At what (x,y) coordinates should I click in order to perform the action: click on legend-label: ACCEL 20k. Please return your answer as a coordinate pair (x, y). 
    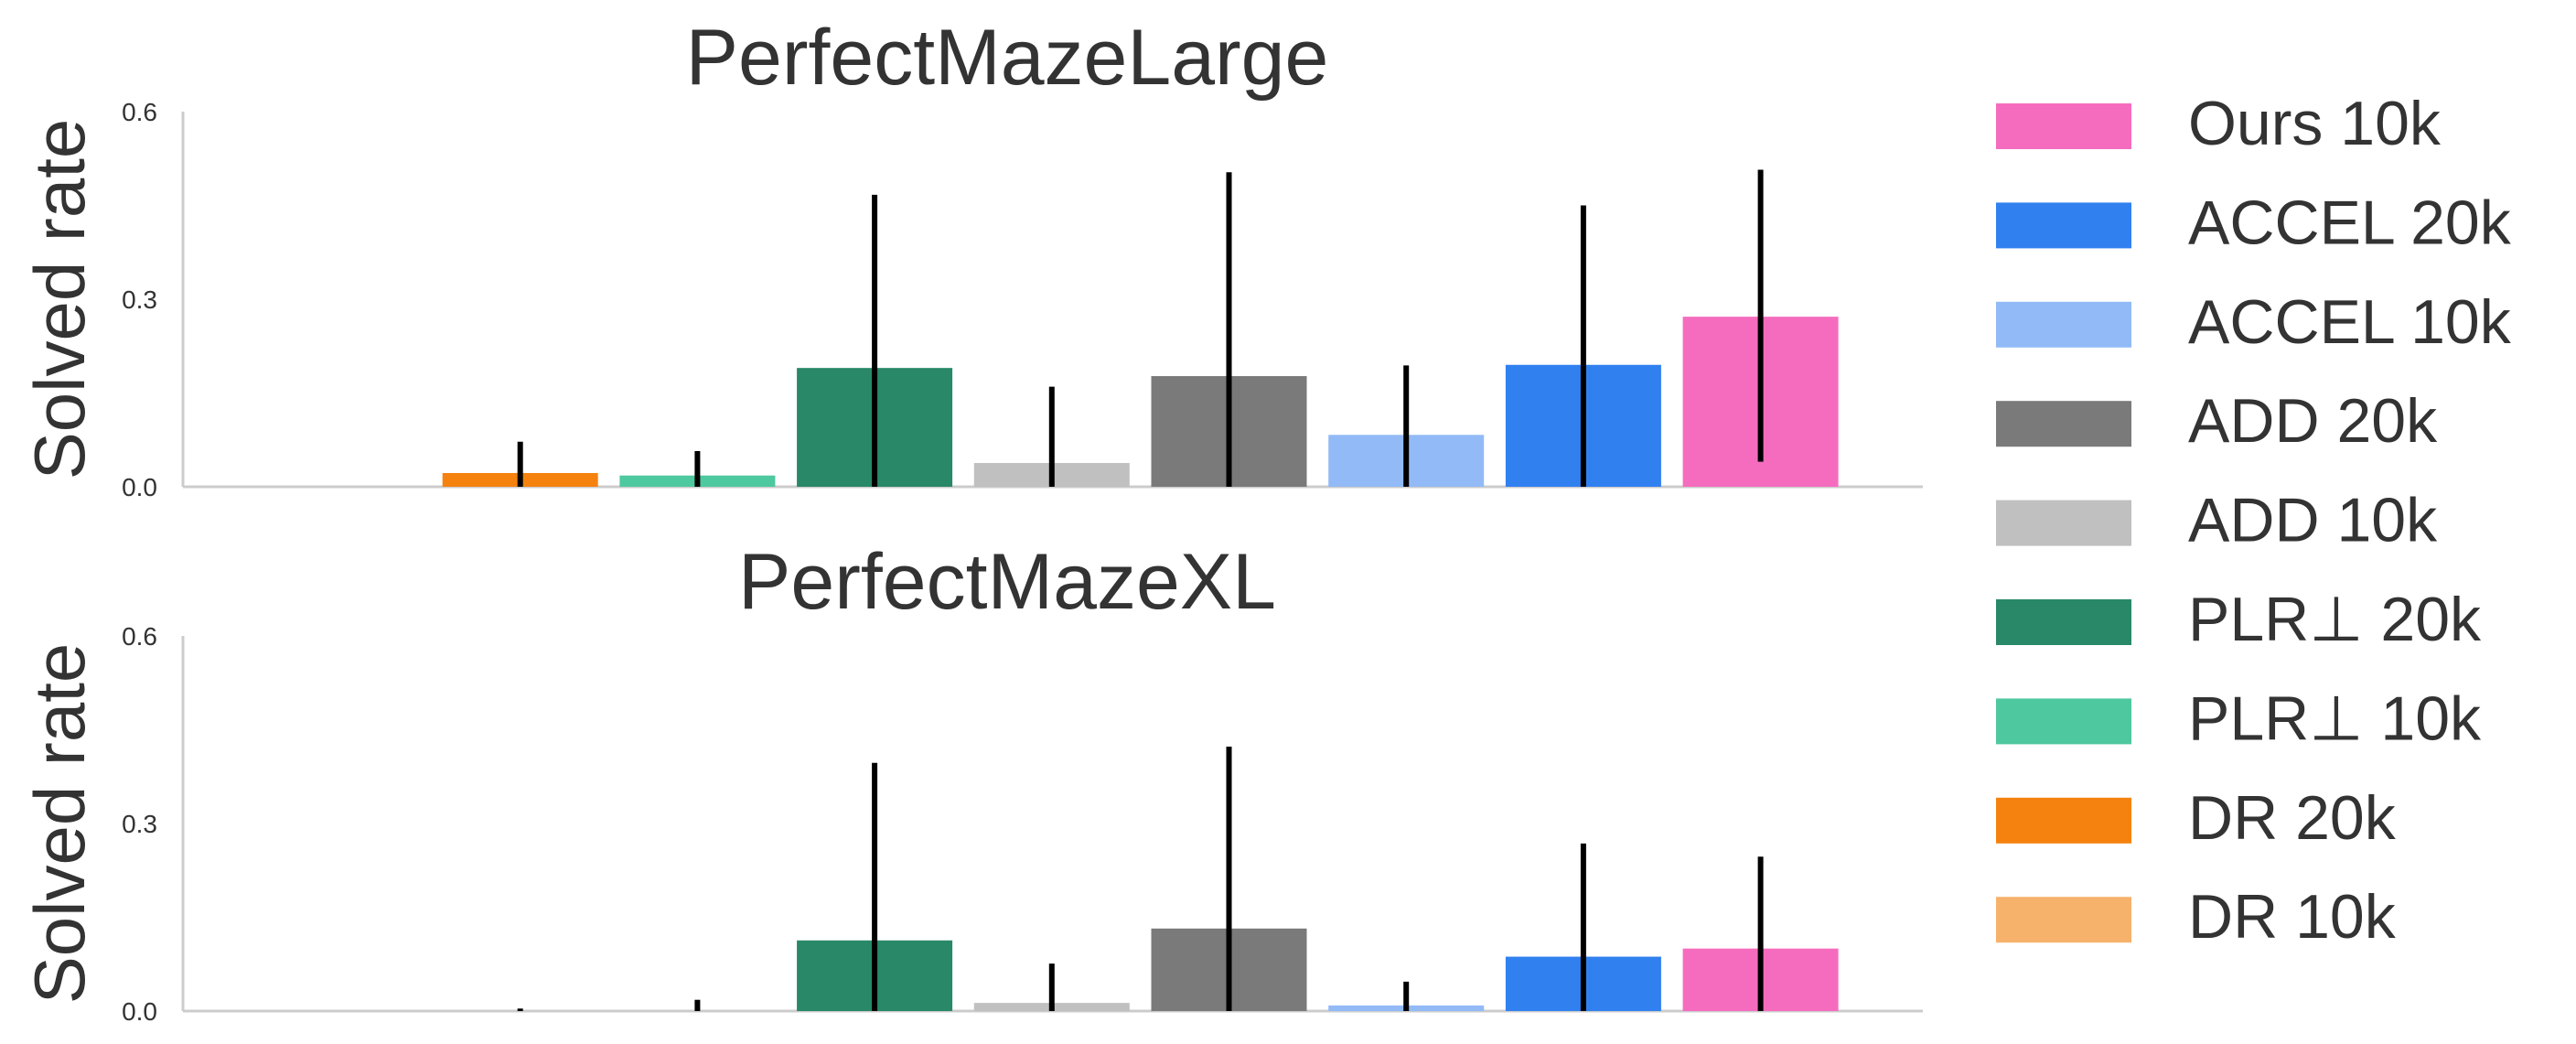
    Looking at the image, I should click on (2350, 222).